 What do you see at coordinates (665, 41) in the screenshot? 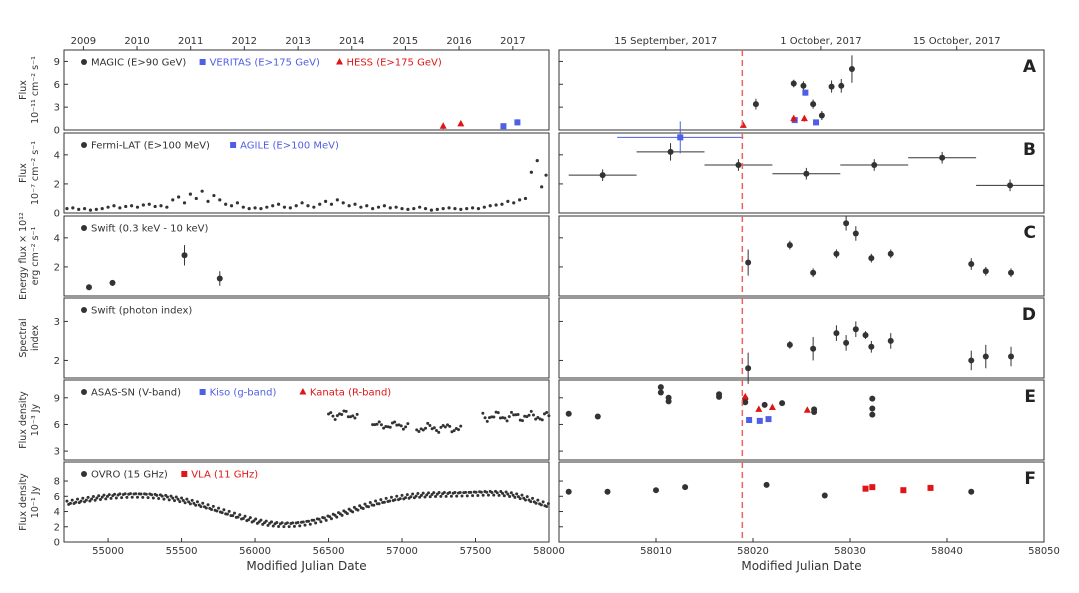
I see `top-tick-label: 15 September, 2017` at bounding box center [665, 41].